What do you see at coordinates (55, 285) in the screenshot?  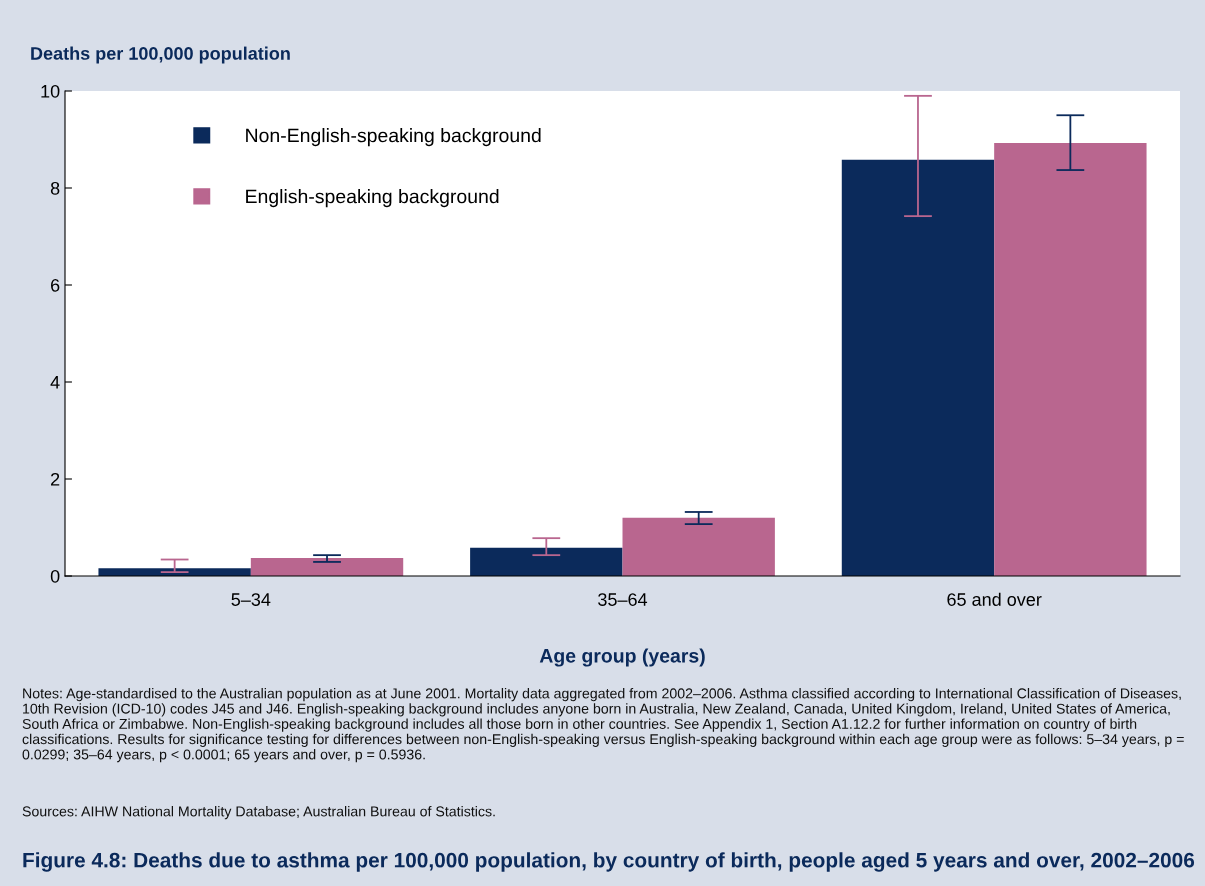 I see `y-tick-label: 6` at bounding box center [55, 285].